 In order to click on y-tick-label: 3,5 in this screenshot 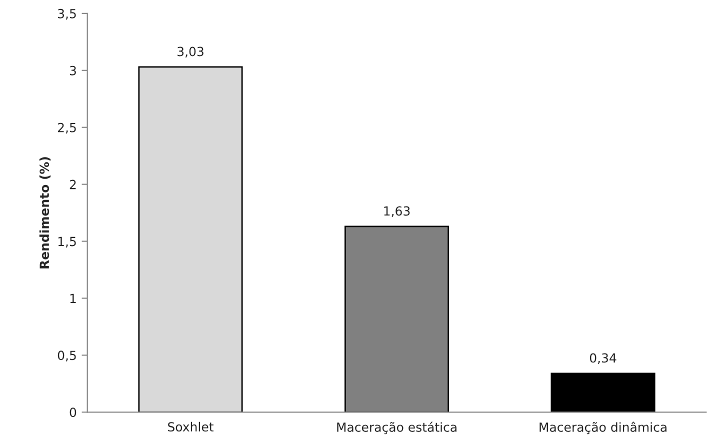, I will do `click(67, 14)`.